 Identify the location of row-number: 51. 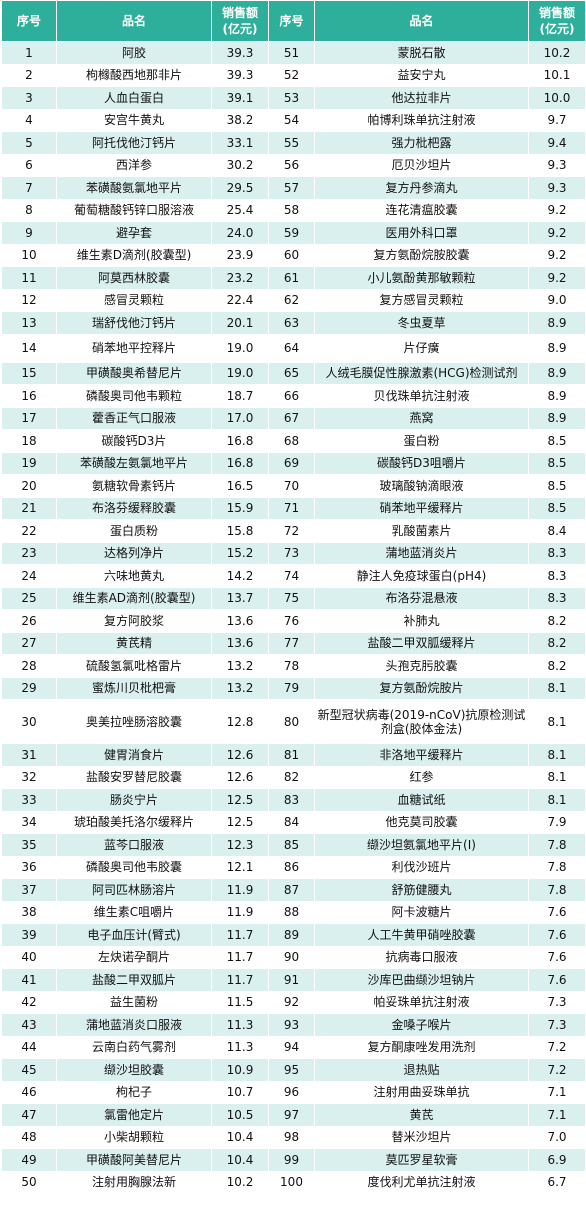
(291, 53).